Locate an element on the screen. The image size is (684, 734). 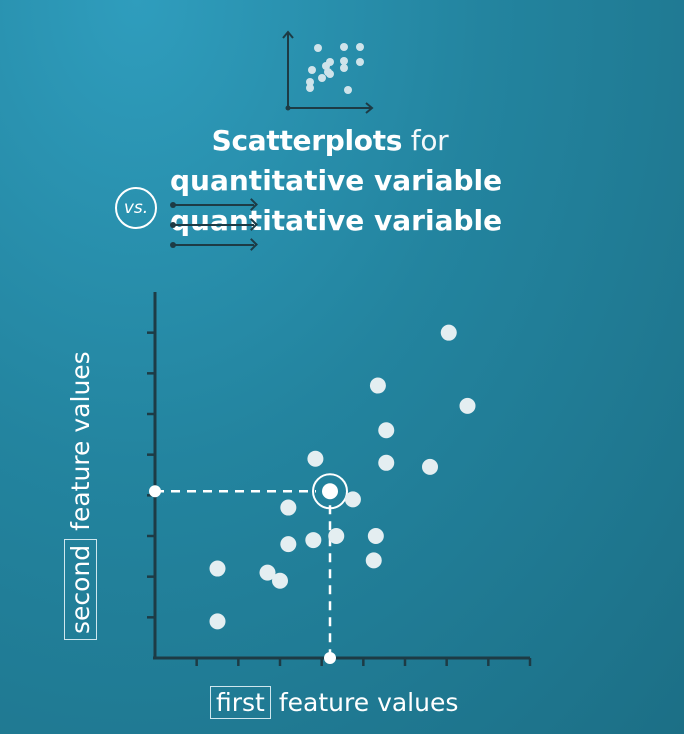
y-axis-label: second feature values is located at coordinates (80, 495).